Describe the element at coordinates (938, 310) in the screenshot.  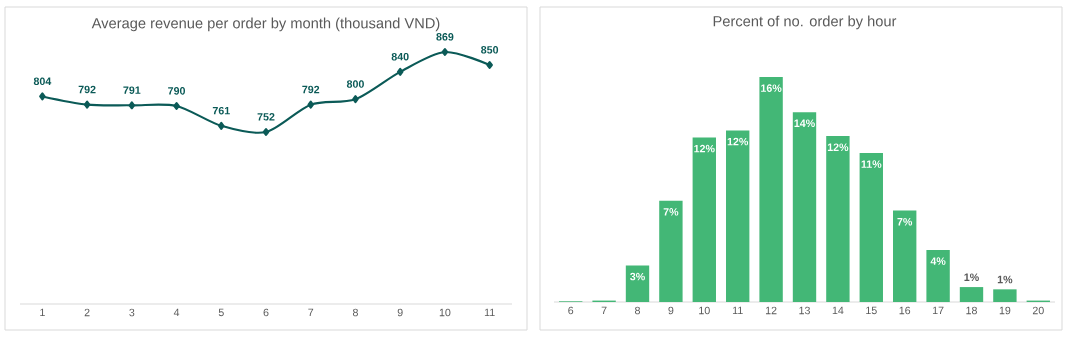
I see `x-tick-label: 17` at that location.